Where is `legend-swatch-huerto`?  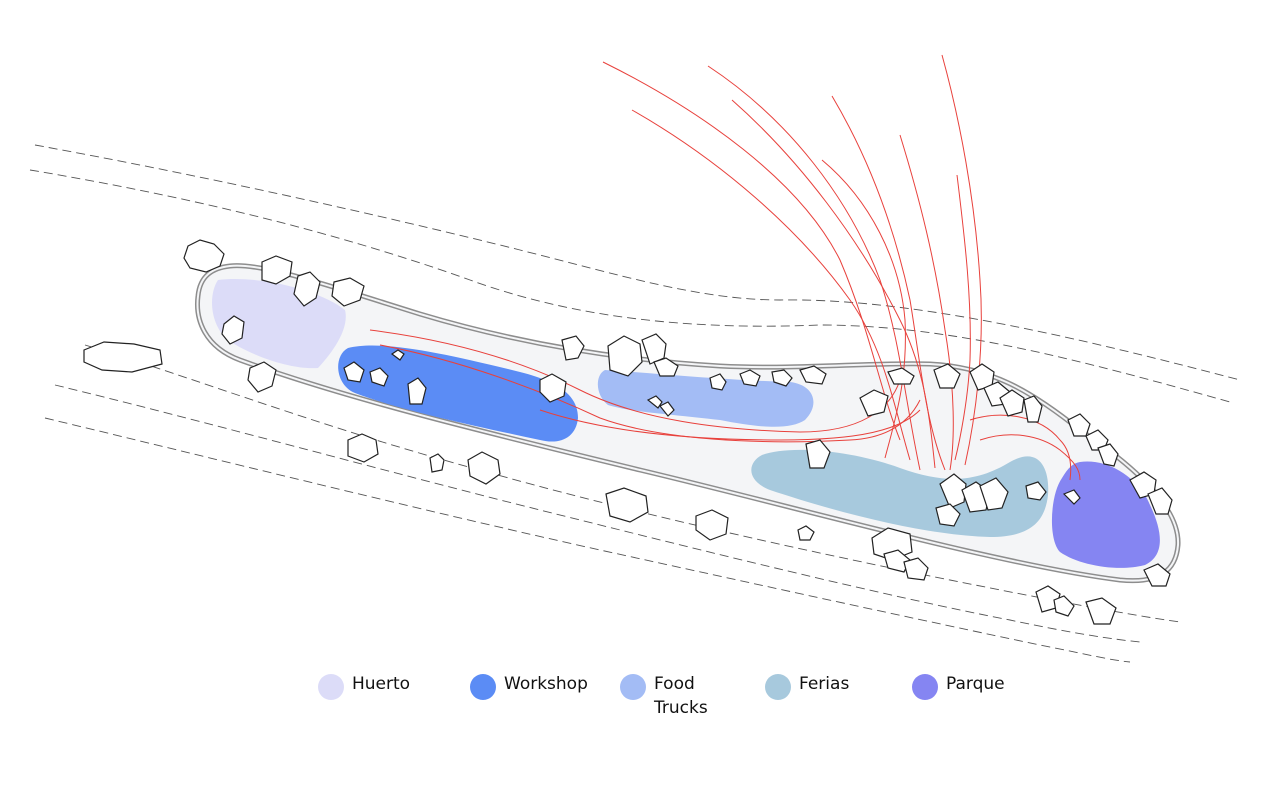
legend-swatch-huerto is located at coordinates (331, 687).